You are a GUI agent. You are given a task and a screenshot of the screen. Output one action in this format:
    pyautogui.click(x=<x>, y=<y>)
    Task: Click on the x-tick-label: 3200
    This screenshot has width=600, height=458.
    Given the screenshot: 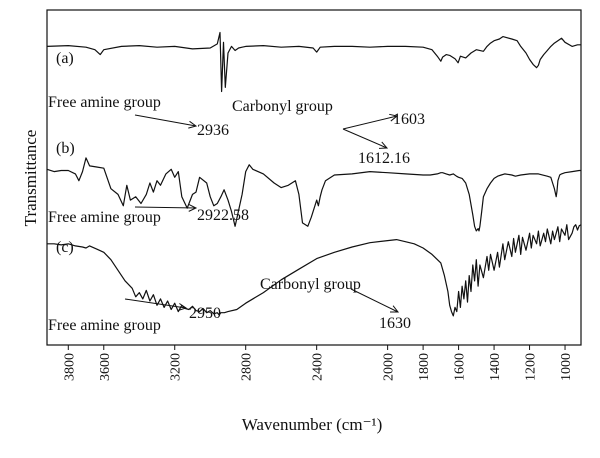 What is the action you would take?
    pyautogui.click(x=176, y=367)
    